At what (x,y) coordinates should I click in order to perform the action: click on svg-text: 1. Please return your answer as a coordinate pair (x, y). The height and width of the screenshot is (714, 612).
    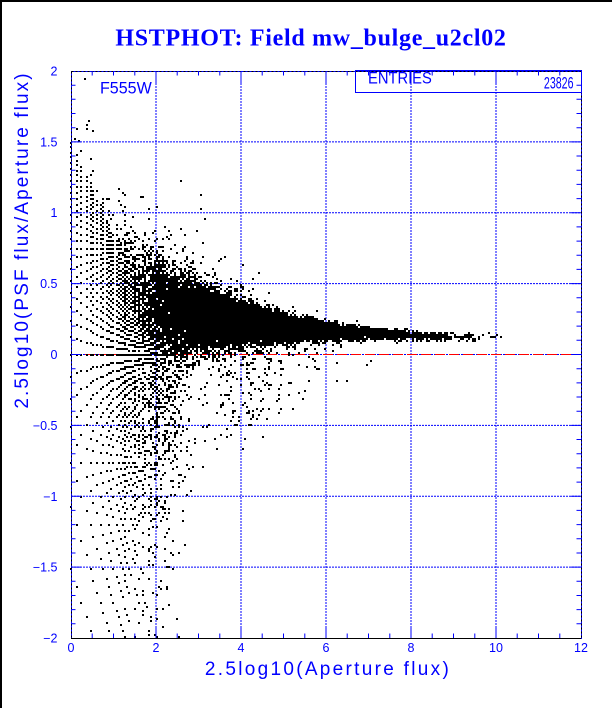
    Looking at the image, I should click on (54, 213).